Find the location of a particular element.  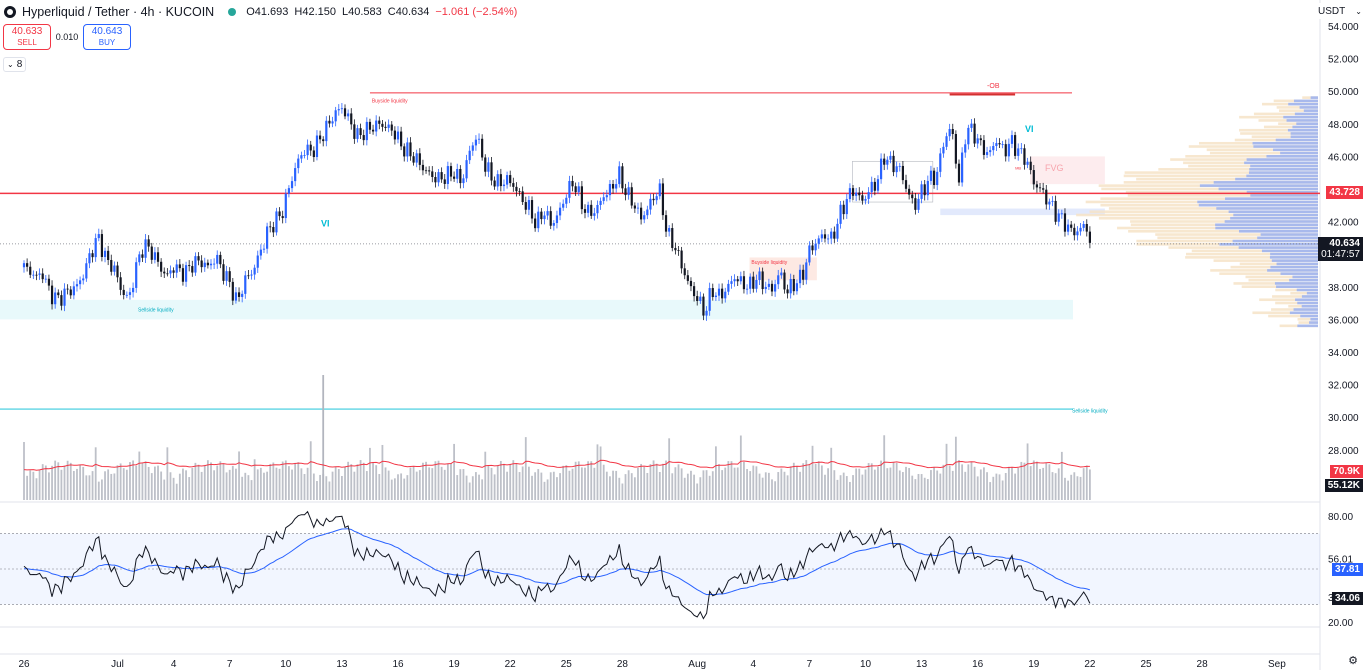

buy-button: 40.643 BUY is located at coordinates (107, 37).